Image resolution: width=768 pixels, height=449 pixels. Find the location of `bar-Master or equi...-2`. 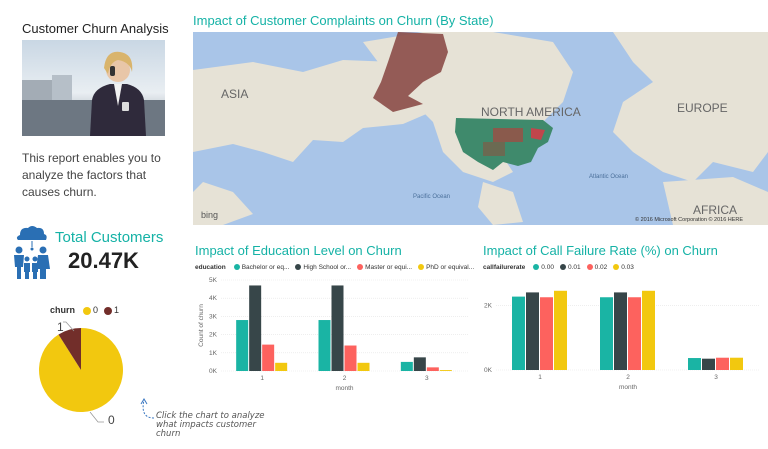

bar-Master or equi...-2 is located at coordinates (350, 358).